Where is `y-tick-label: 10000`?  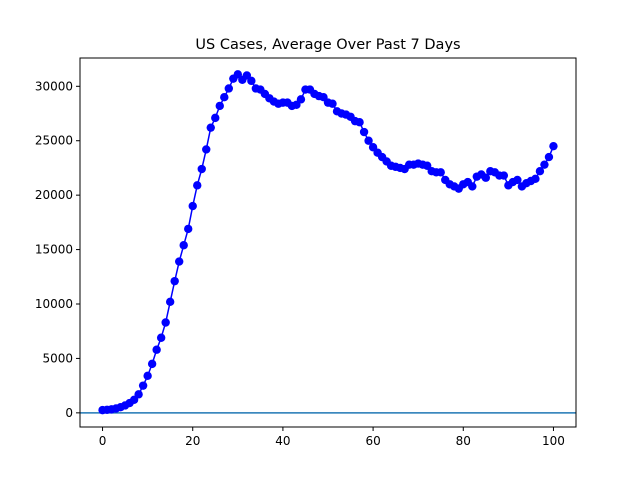 y-tick-label: 10000 is located at coordinates (54, 304).